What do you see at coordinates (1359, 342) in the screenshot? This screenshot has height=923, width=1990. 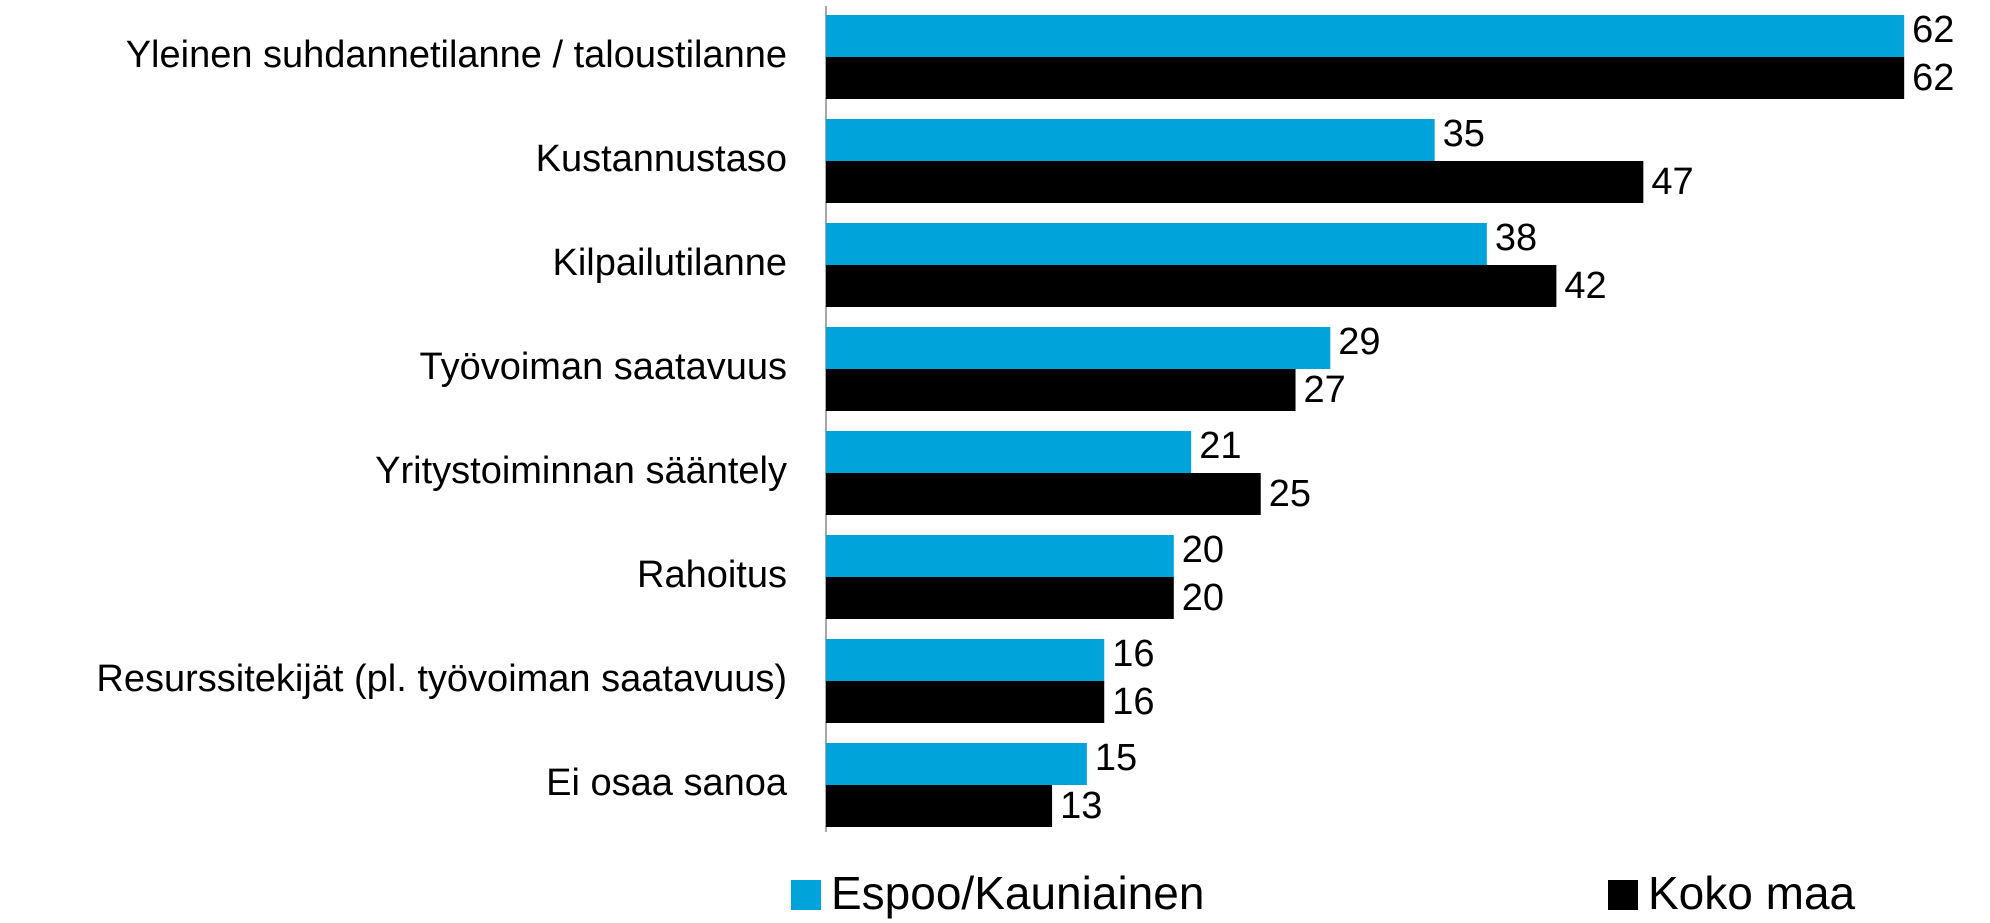 I see `data-label: 29` at bounding box center [1359, 342].